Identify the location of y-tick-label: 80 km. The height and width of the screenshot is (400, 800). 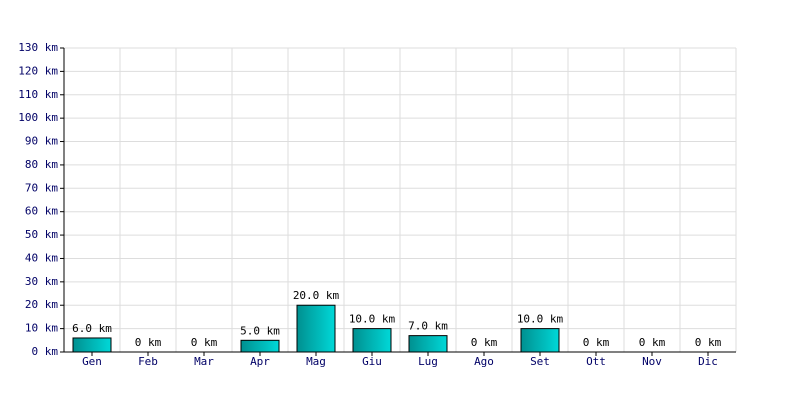
(41, 164).